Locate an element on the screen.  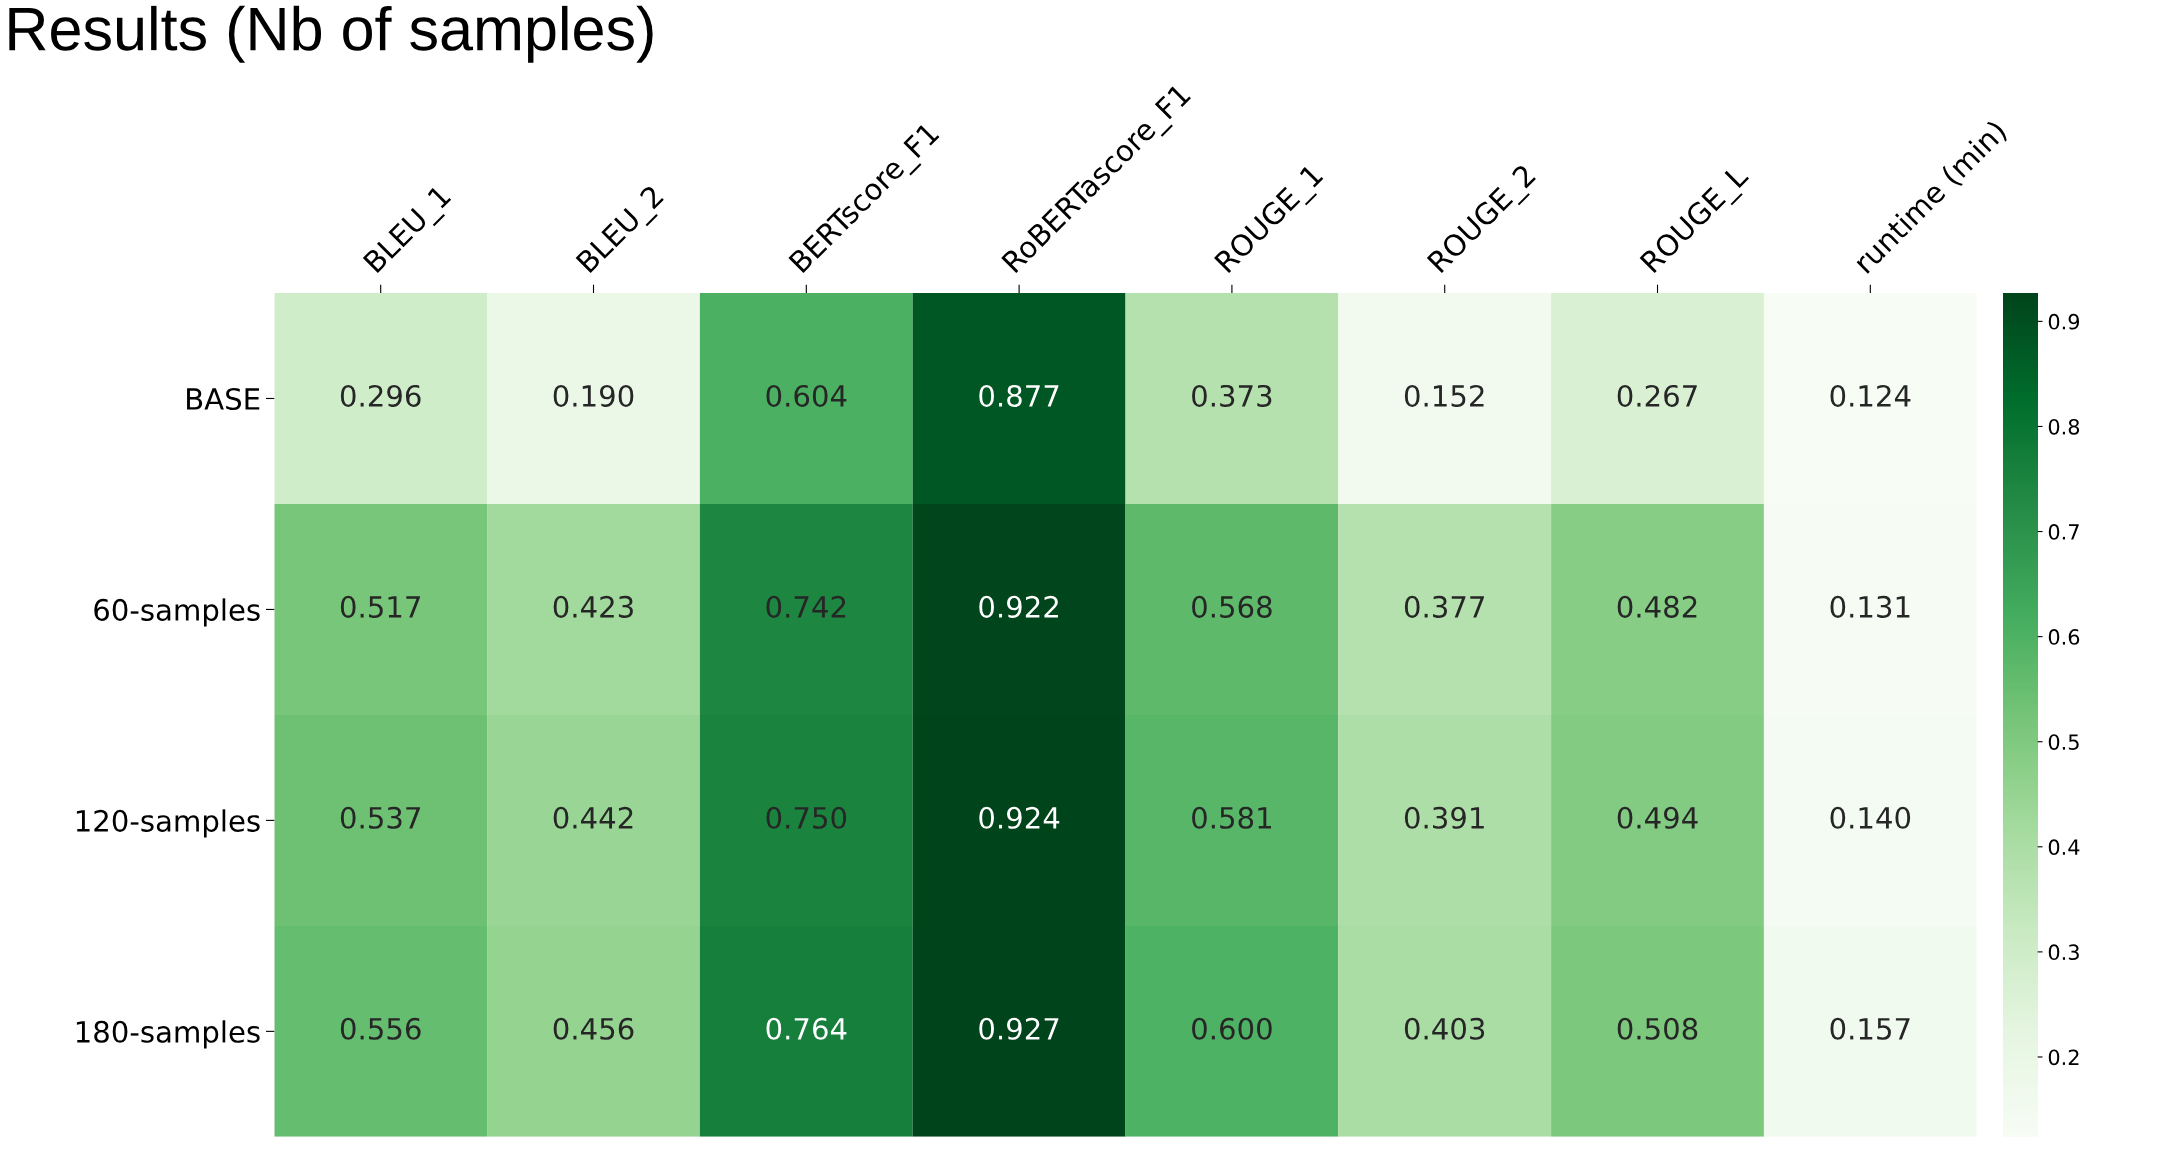
data-label: 0.742 is located at coordinates (806, 606).